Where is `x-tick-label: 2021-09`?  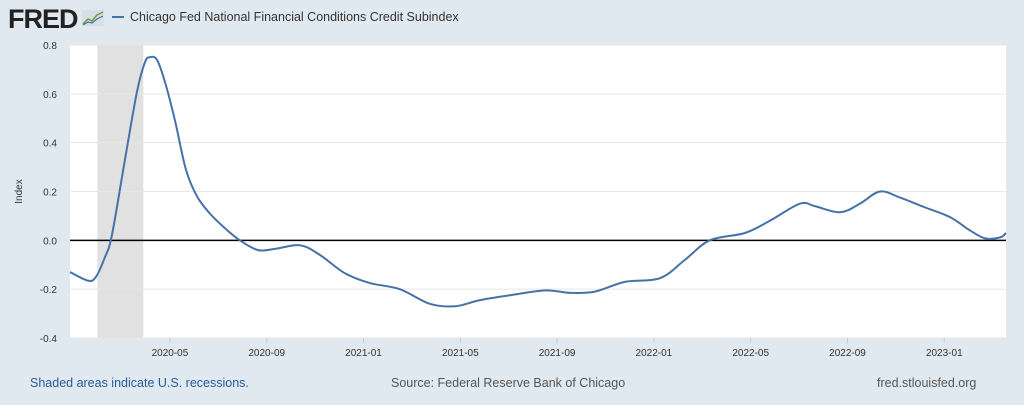
x-tick-label: 2021-09 is located at coordinates (557, 353).